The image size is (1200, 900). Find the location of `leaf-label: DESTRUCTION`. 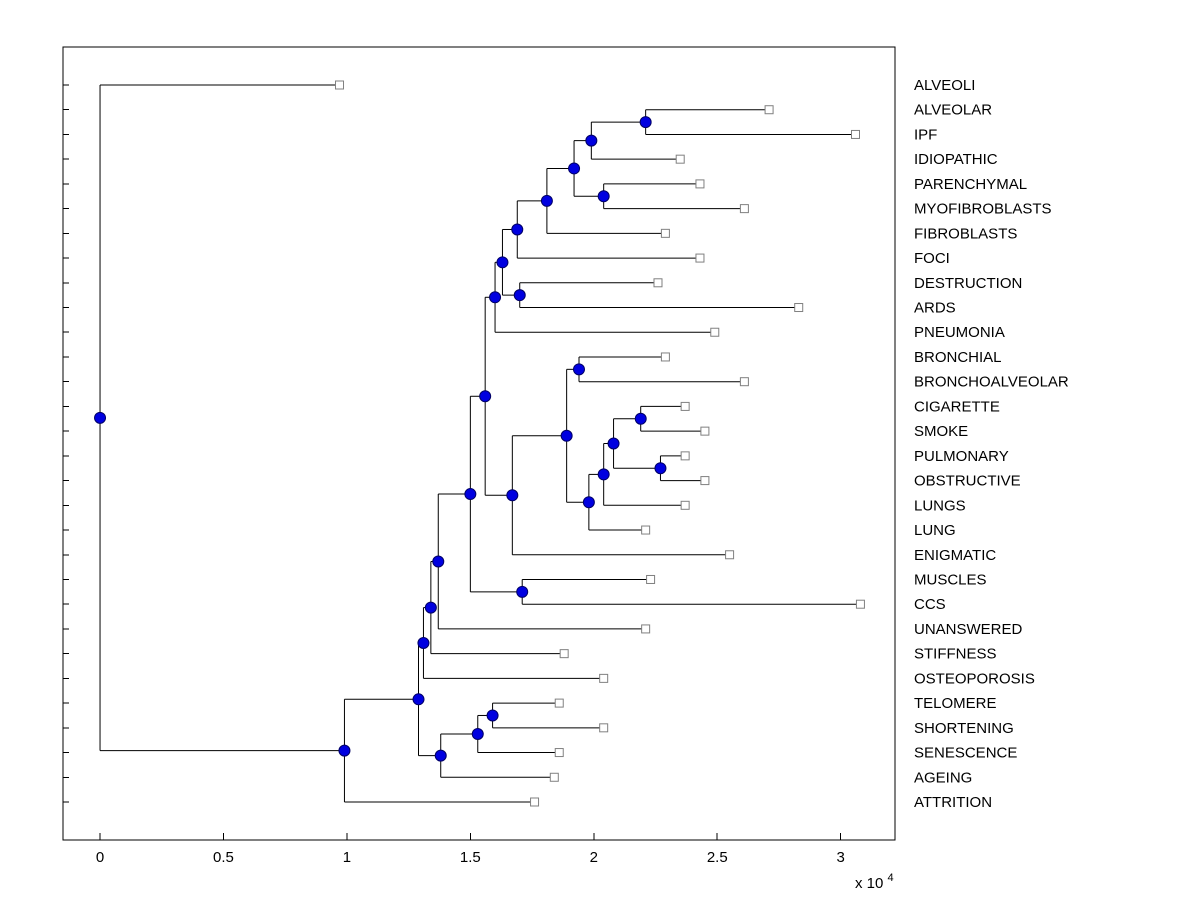

leaf-label: DESTRUCTION is located at coordinates (968, 283).